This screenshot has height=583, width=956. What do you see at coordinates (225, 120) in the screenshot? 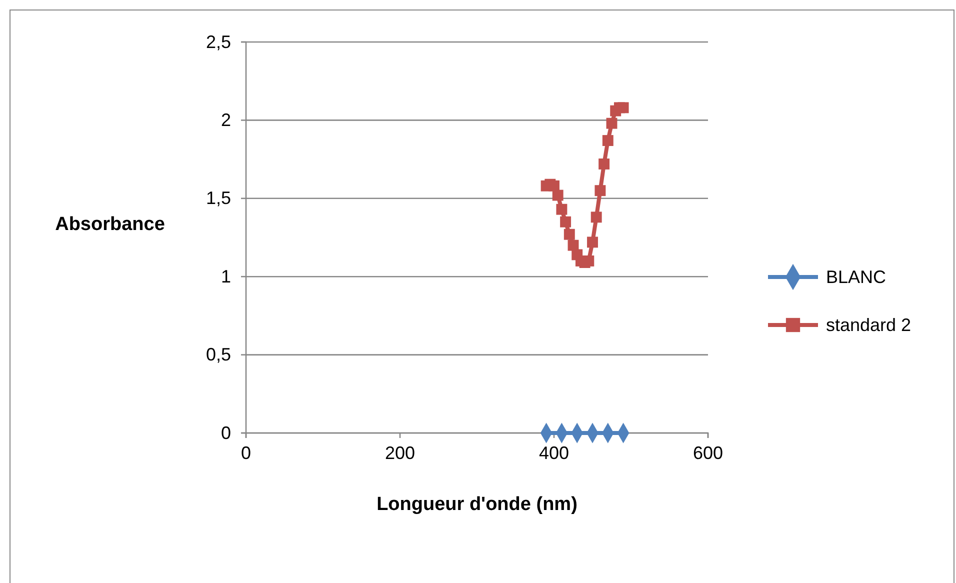
I see `y-tick-label: 2` at bounding box center [225, 120].